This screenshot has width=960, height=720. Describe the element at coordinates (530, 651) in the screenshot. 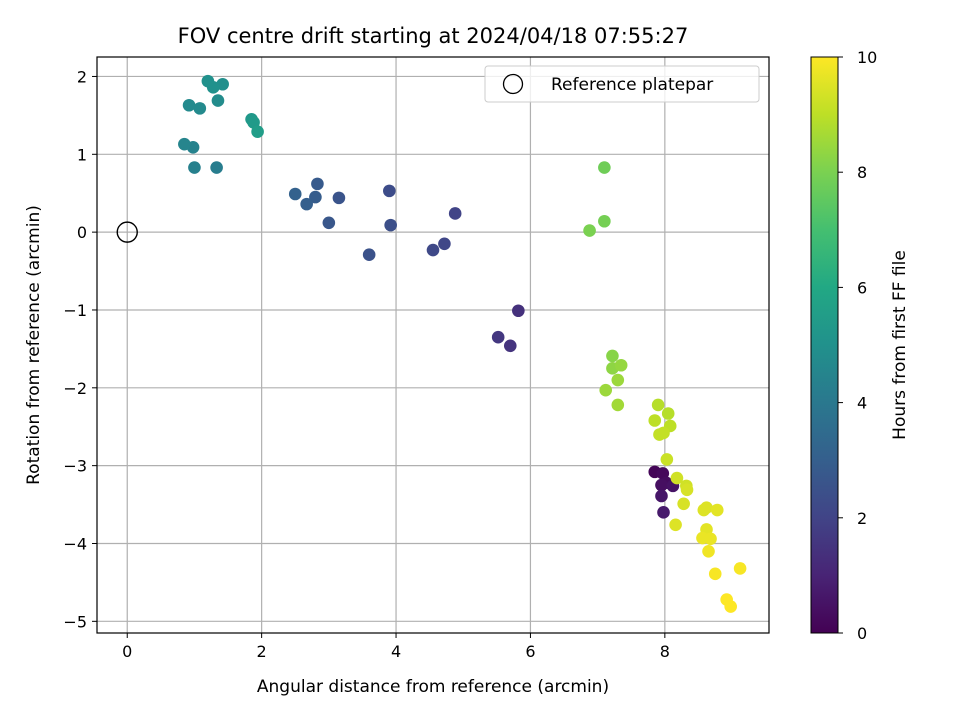

I see `x-tick-label: 6` at that location.